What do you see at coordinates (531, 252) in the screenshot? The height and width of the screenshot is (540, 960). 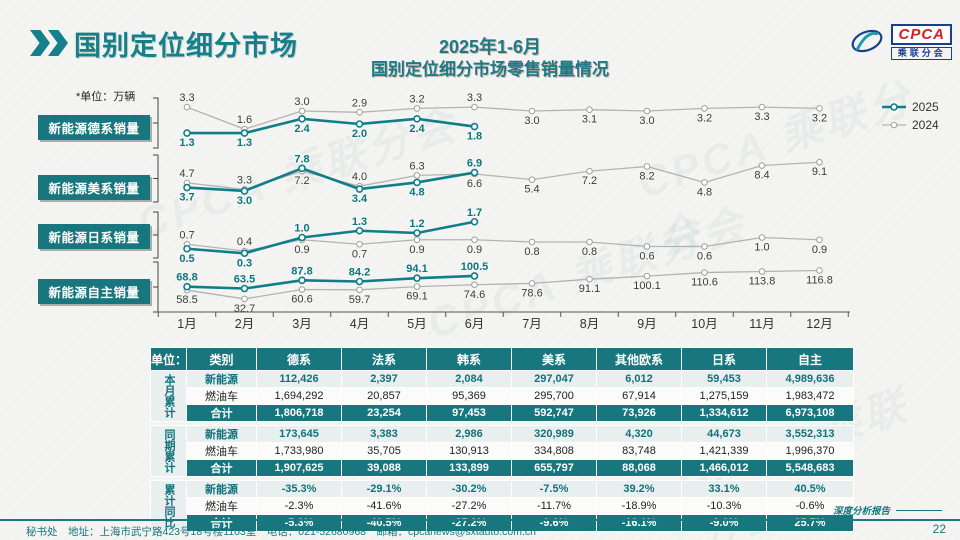 I see `data-label: 0.8` at bounding box center [531, 252].